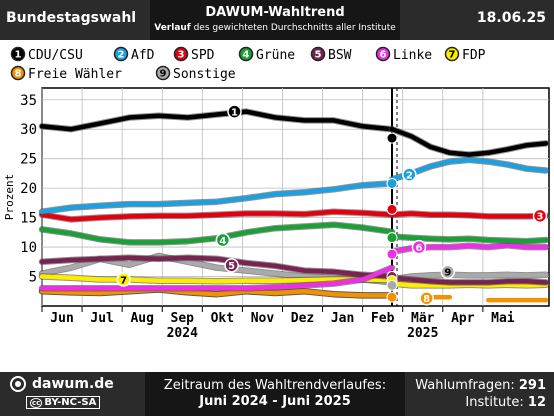  Describe the element at coordinates (28, 248) in the screenshot. I see `y-tick-label: 10` at that location.